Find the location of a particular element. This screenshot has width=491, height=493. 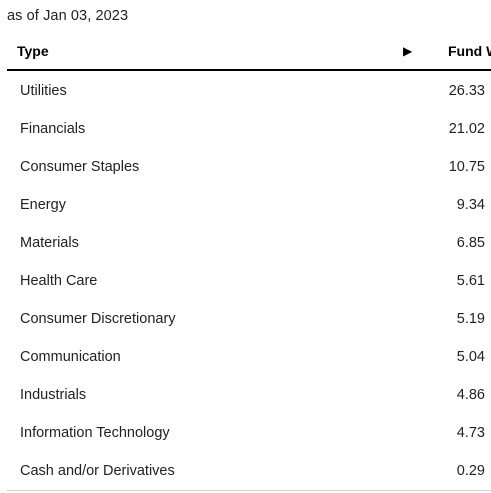

table-row: Energy 9.34 is located at coordinates (249, 204).